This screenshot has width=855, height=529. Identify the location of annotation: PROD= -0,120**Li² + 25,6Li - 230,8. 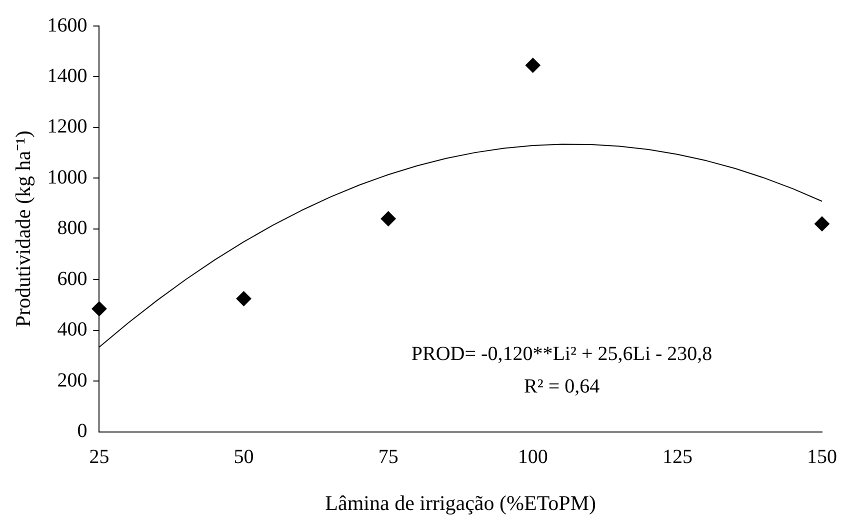
(561, 353).